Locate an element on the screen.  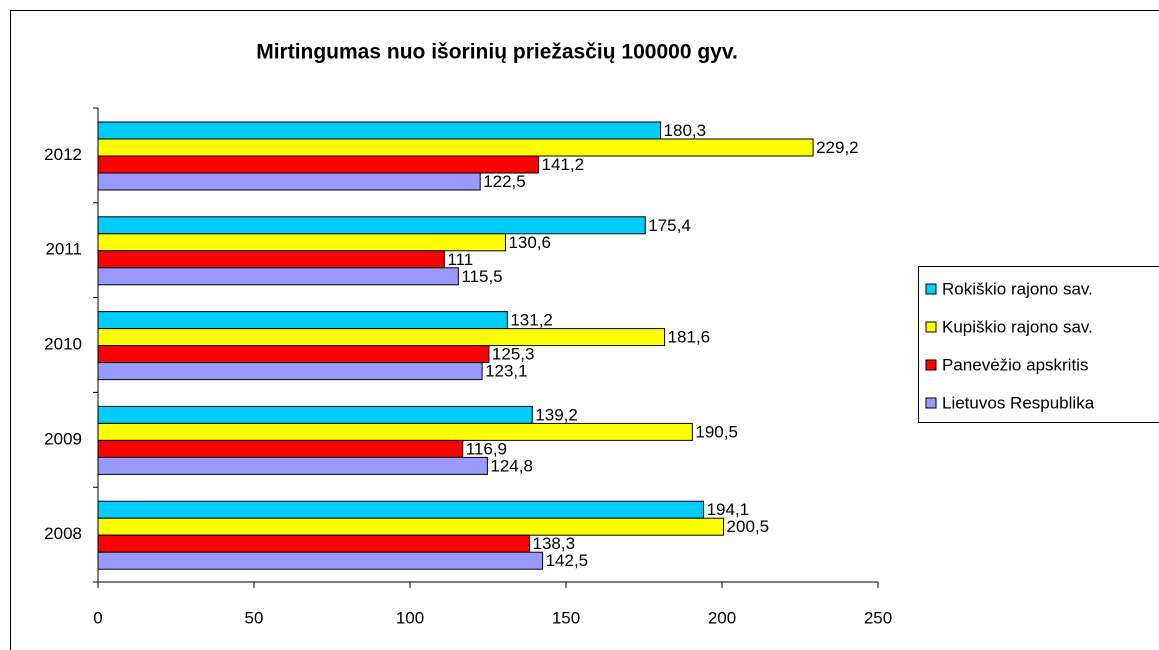
x-tick-label: 50 is located at coordinates (254, 617).